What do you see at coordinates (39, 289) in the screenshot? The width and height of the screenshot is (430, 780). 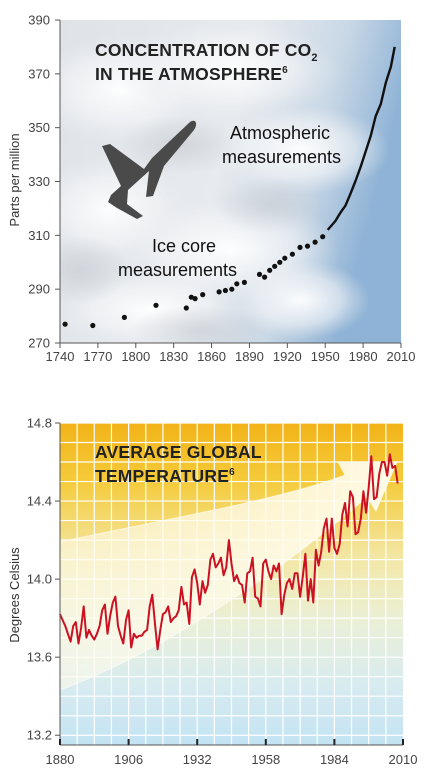 I see `co2-y-tick-label: 290` at bounding box center [39, 289].